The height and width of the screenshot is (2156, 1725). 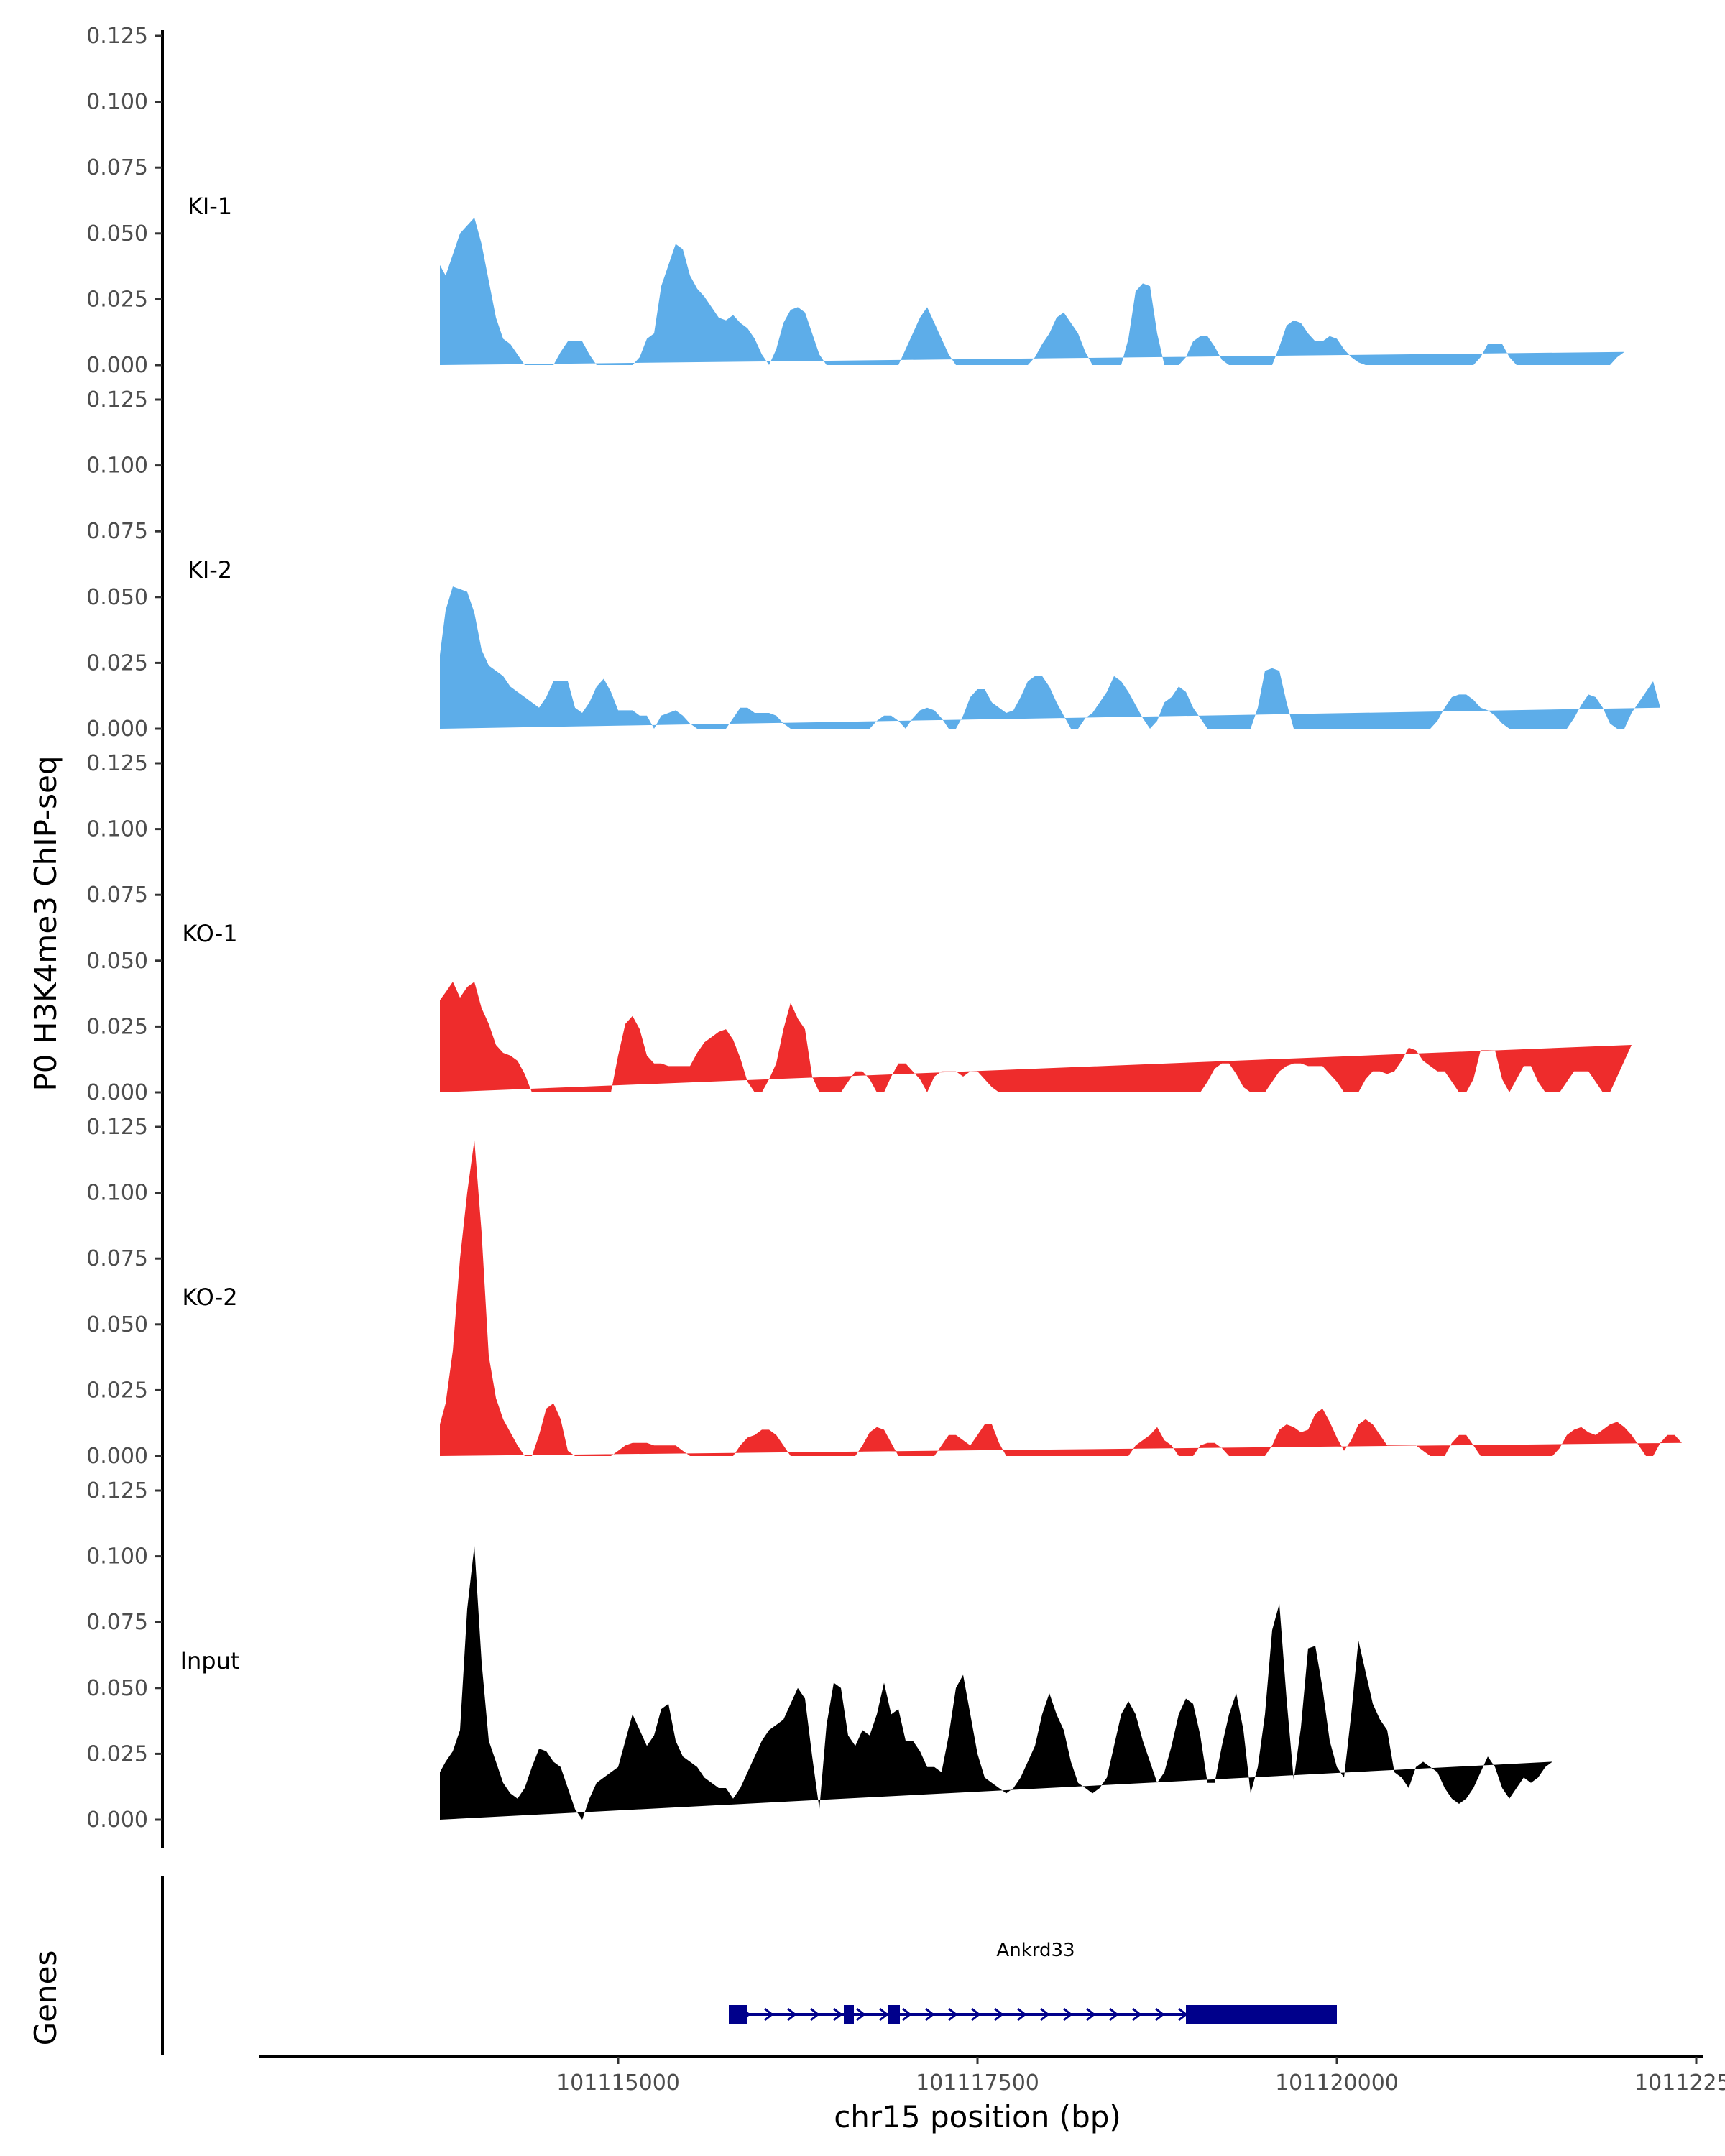 I want to click on x-tick-label: 101122500, so click(x=1679, y=2083).